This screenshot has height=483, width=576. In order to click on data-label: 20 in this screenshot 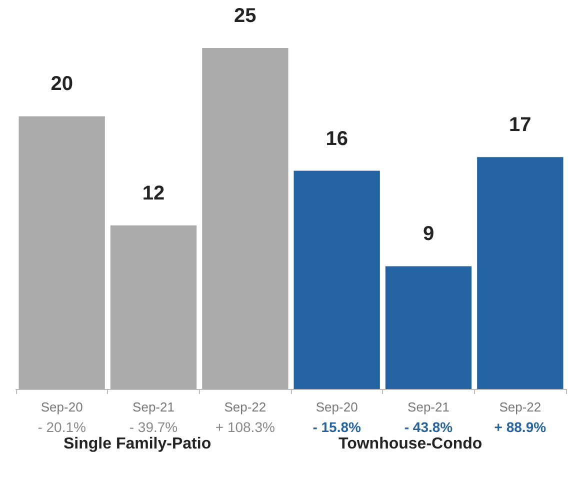, I will do `click(61, 84)`.